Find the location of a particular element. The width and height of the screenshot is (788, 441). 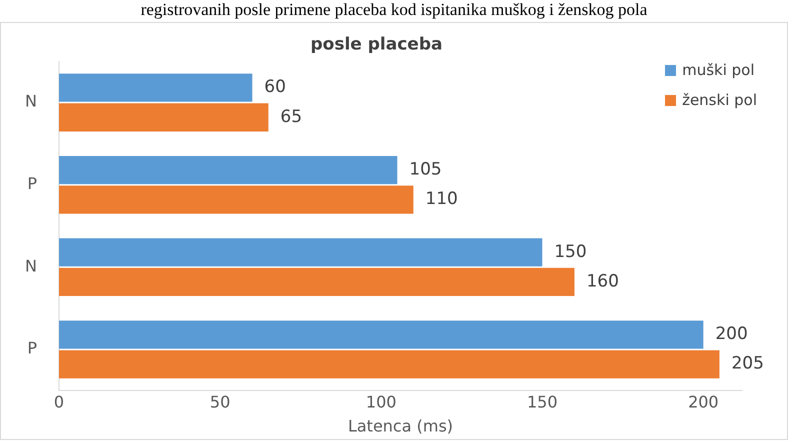

x-axis-title: Latenca (ms) is located at coordinates (401, 426).